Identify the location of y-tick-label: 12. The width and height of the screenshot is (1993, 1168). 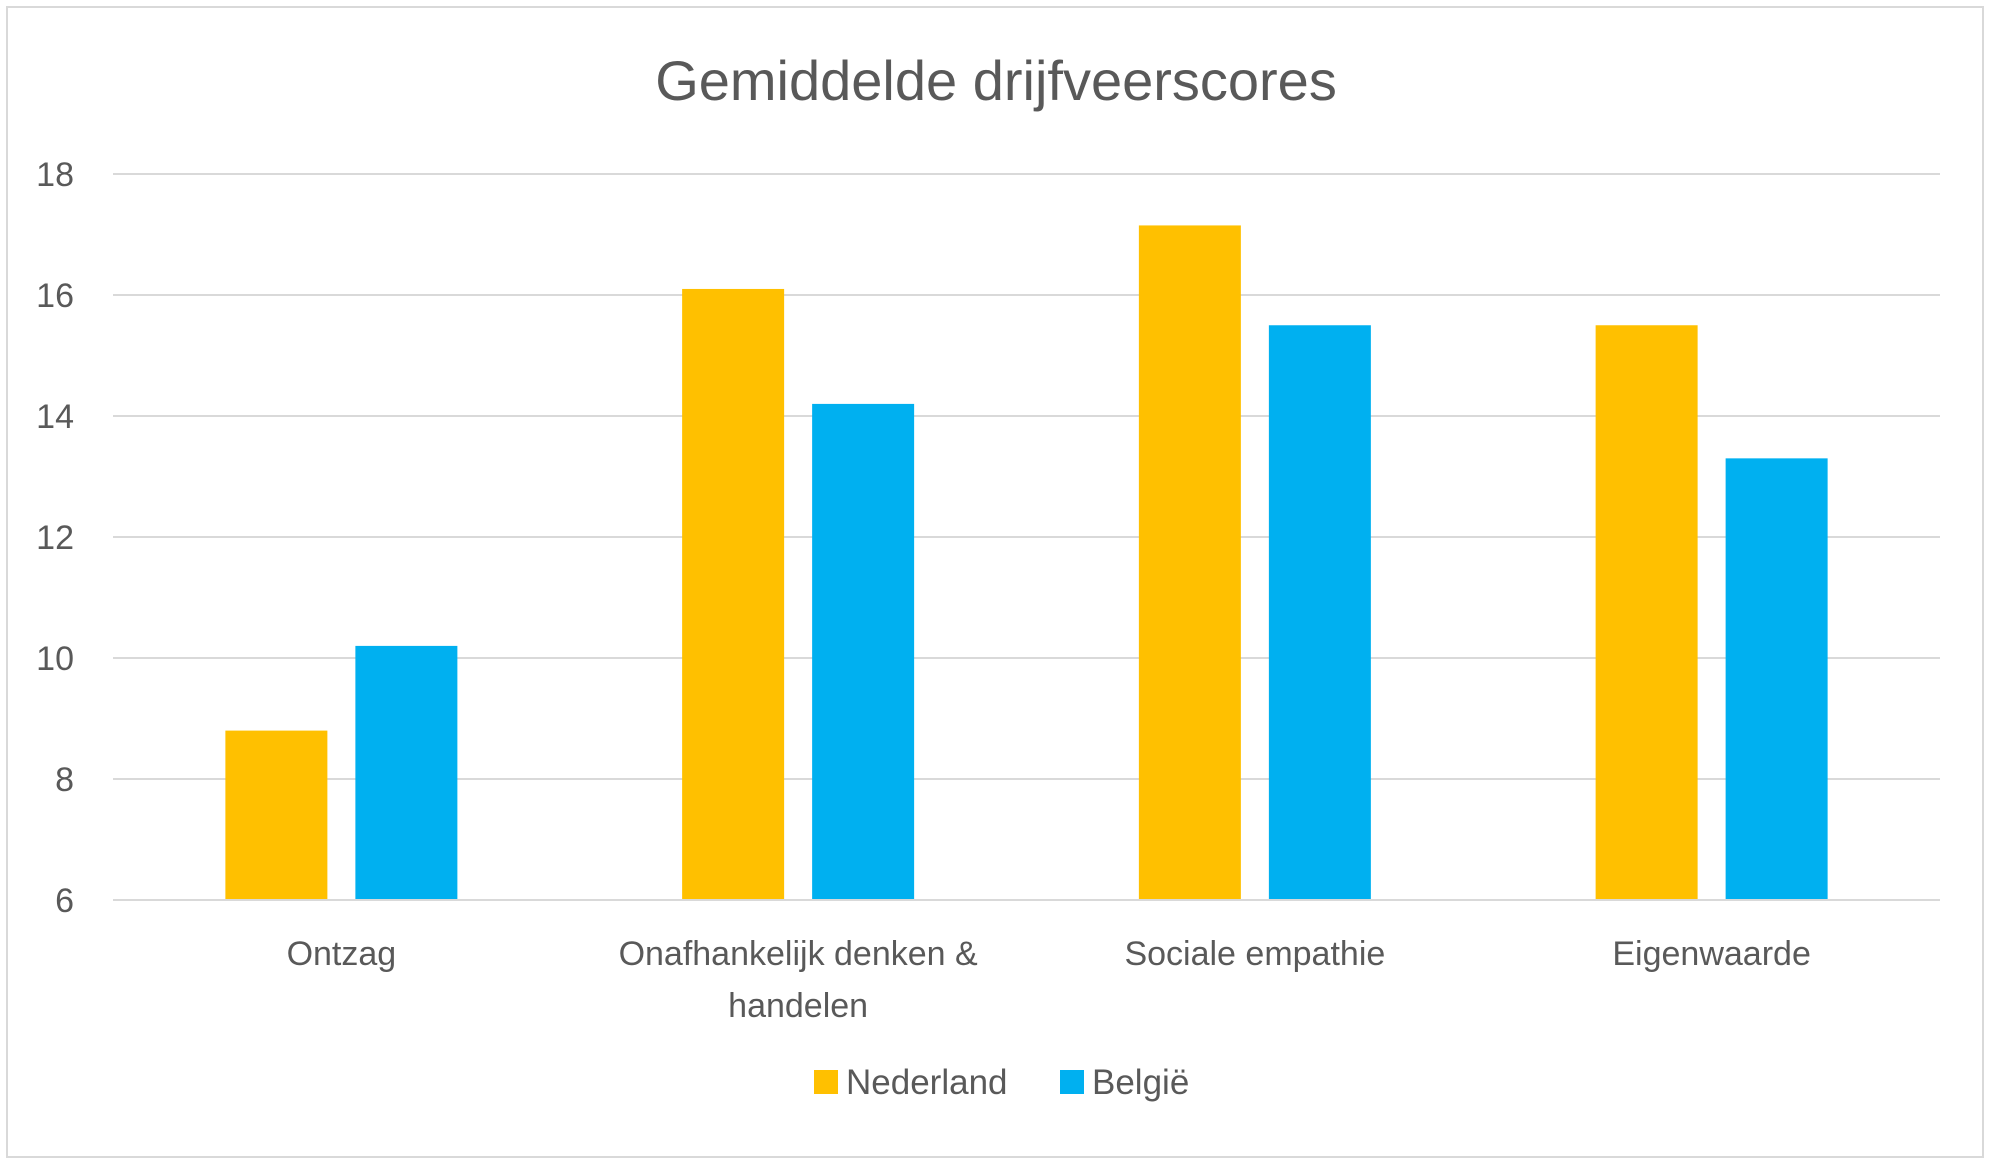
(55, 538).